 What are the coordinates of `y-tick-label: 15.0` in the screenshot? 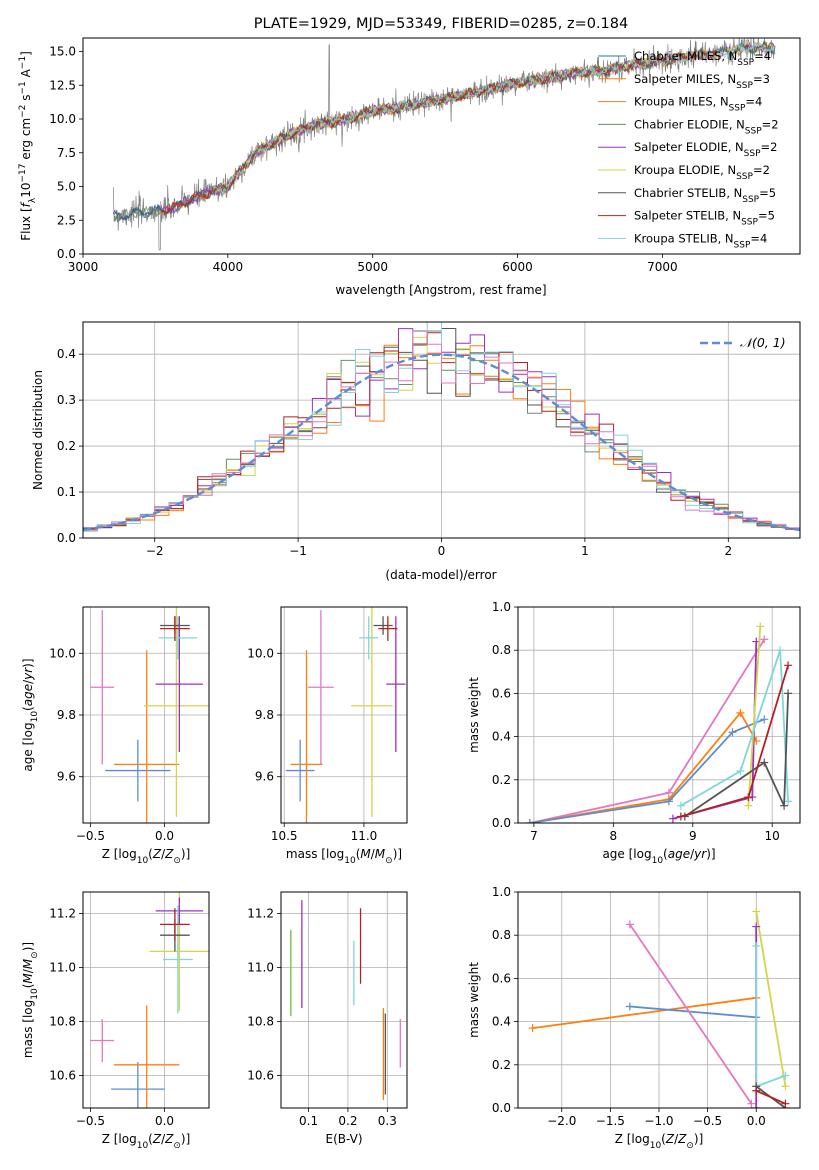 It's located at (62, 52).